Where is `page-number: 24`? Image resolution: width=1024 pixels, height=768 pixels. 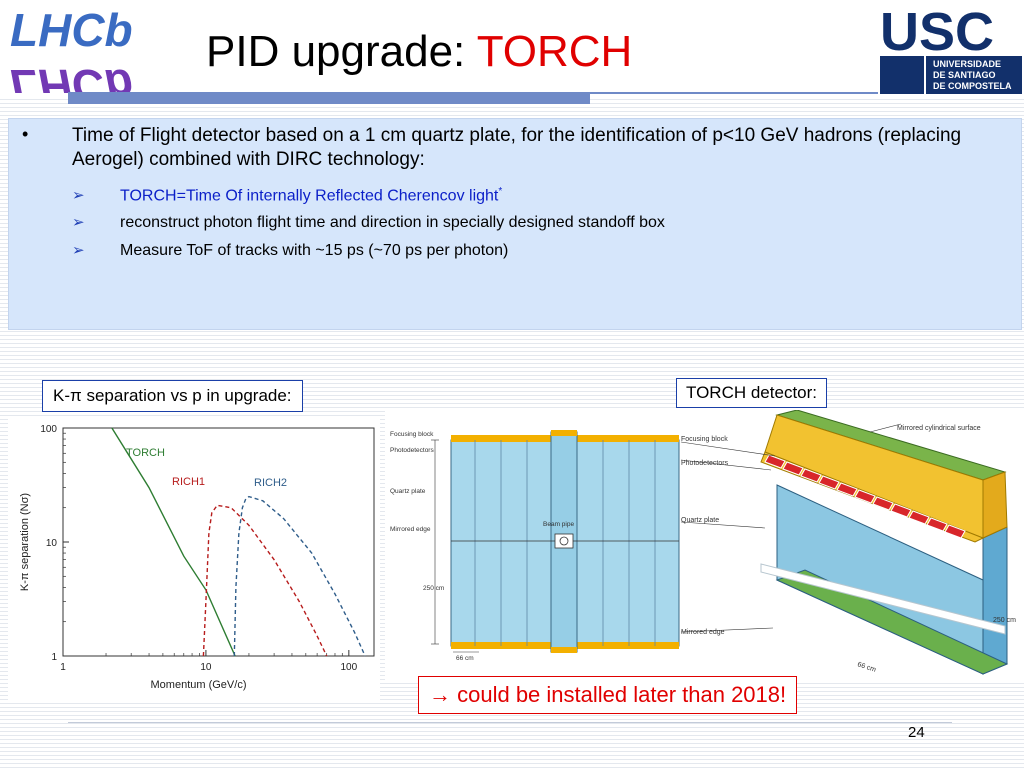 page-number: 24 is located at coordinates (916, 732).